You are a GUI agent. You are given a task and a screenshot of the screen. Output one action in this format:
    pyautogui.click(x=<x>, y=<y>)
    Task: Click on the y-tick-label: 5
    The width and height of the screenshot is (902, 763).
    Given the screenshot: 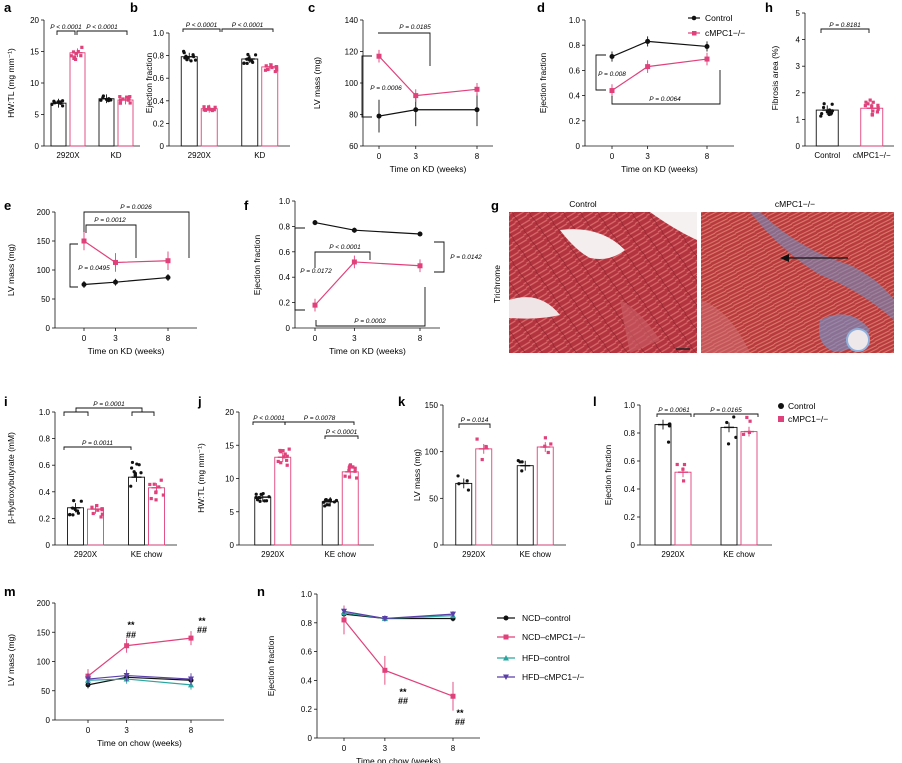 What is the action you would take?
    pyautogui.click(x=37, y=115)
    